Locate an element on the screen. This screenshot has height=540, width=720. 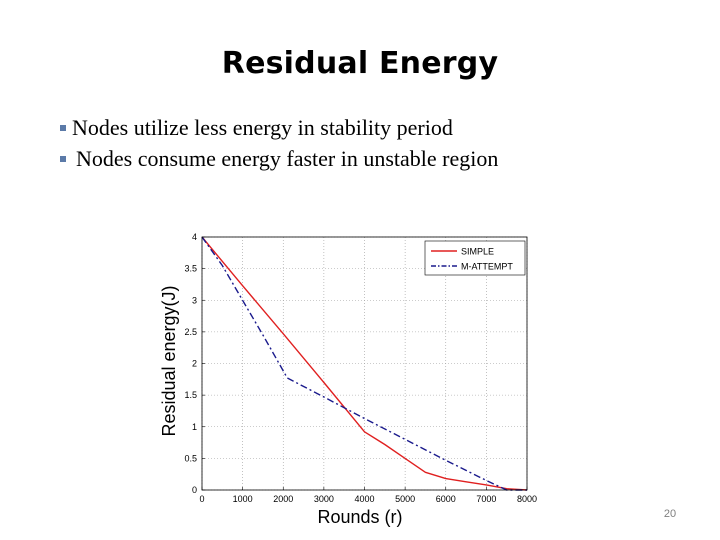
legend-entry: SIMPLE is located at coordinates (477, 252).